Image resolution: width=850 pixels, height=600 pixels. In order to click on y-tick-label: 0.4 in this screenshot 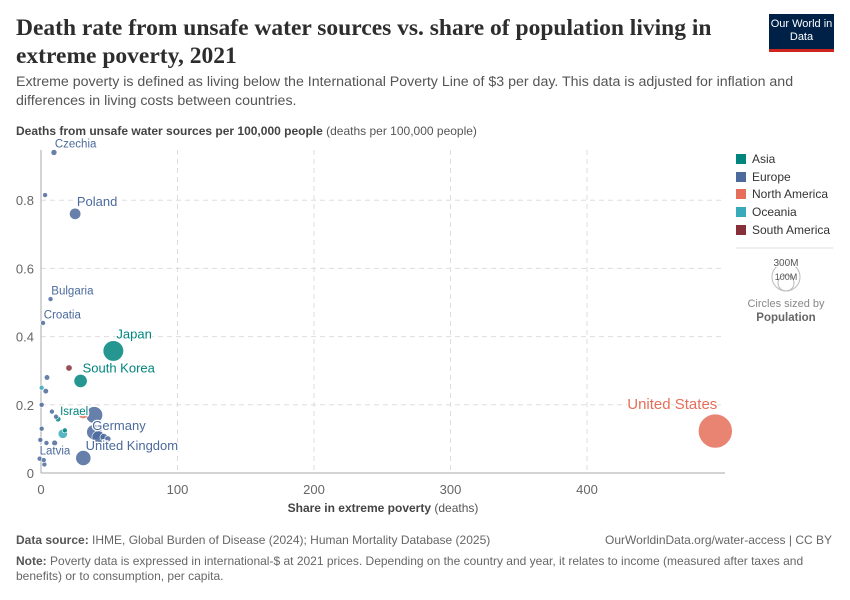, I will do `click(25, 337)`.